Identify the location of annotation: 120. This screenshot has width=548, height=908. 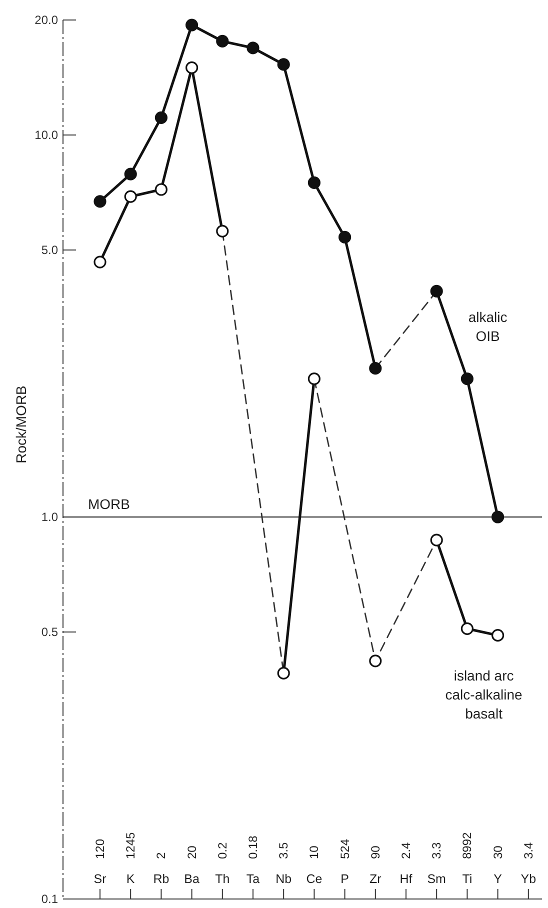
(100, 848).